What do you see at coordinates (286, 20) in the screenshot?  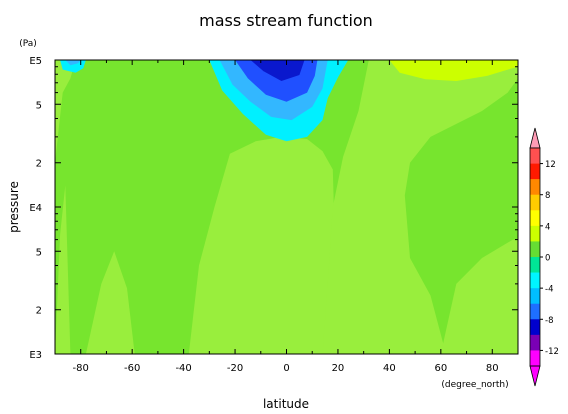 I see `chart-title: mass stream function` at bounding box center [286, 20].